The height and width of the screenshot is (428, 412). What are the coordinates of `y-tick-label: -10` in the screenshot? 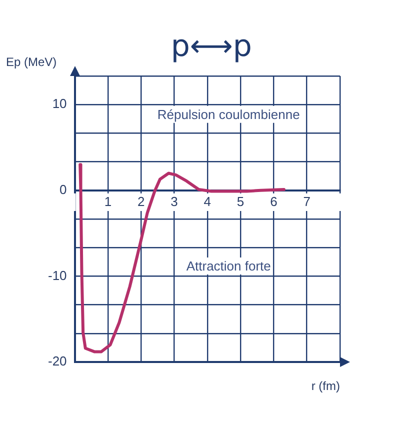 It's located at (57, 275).